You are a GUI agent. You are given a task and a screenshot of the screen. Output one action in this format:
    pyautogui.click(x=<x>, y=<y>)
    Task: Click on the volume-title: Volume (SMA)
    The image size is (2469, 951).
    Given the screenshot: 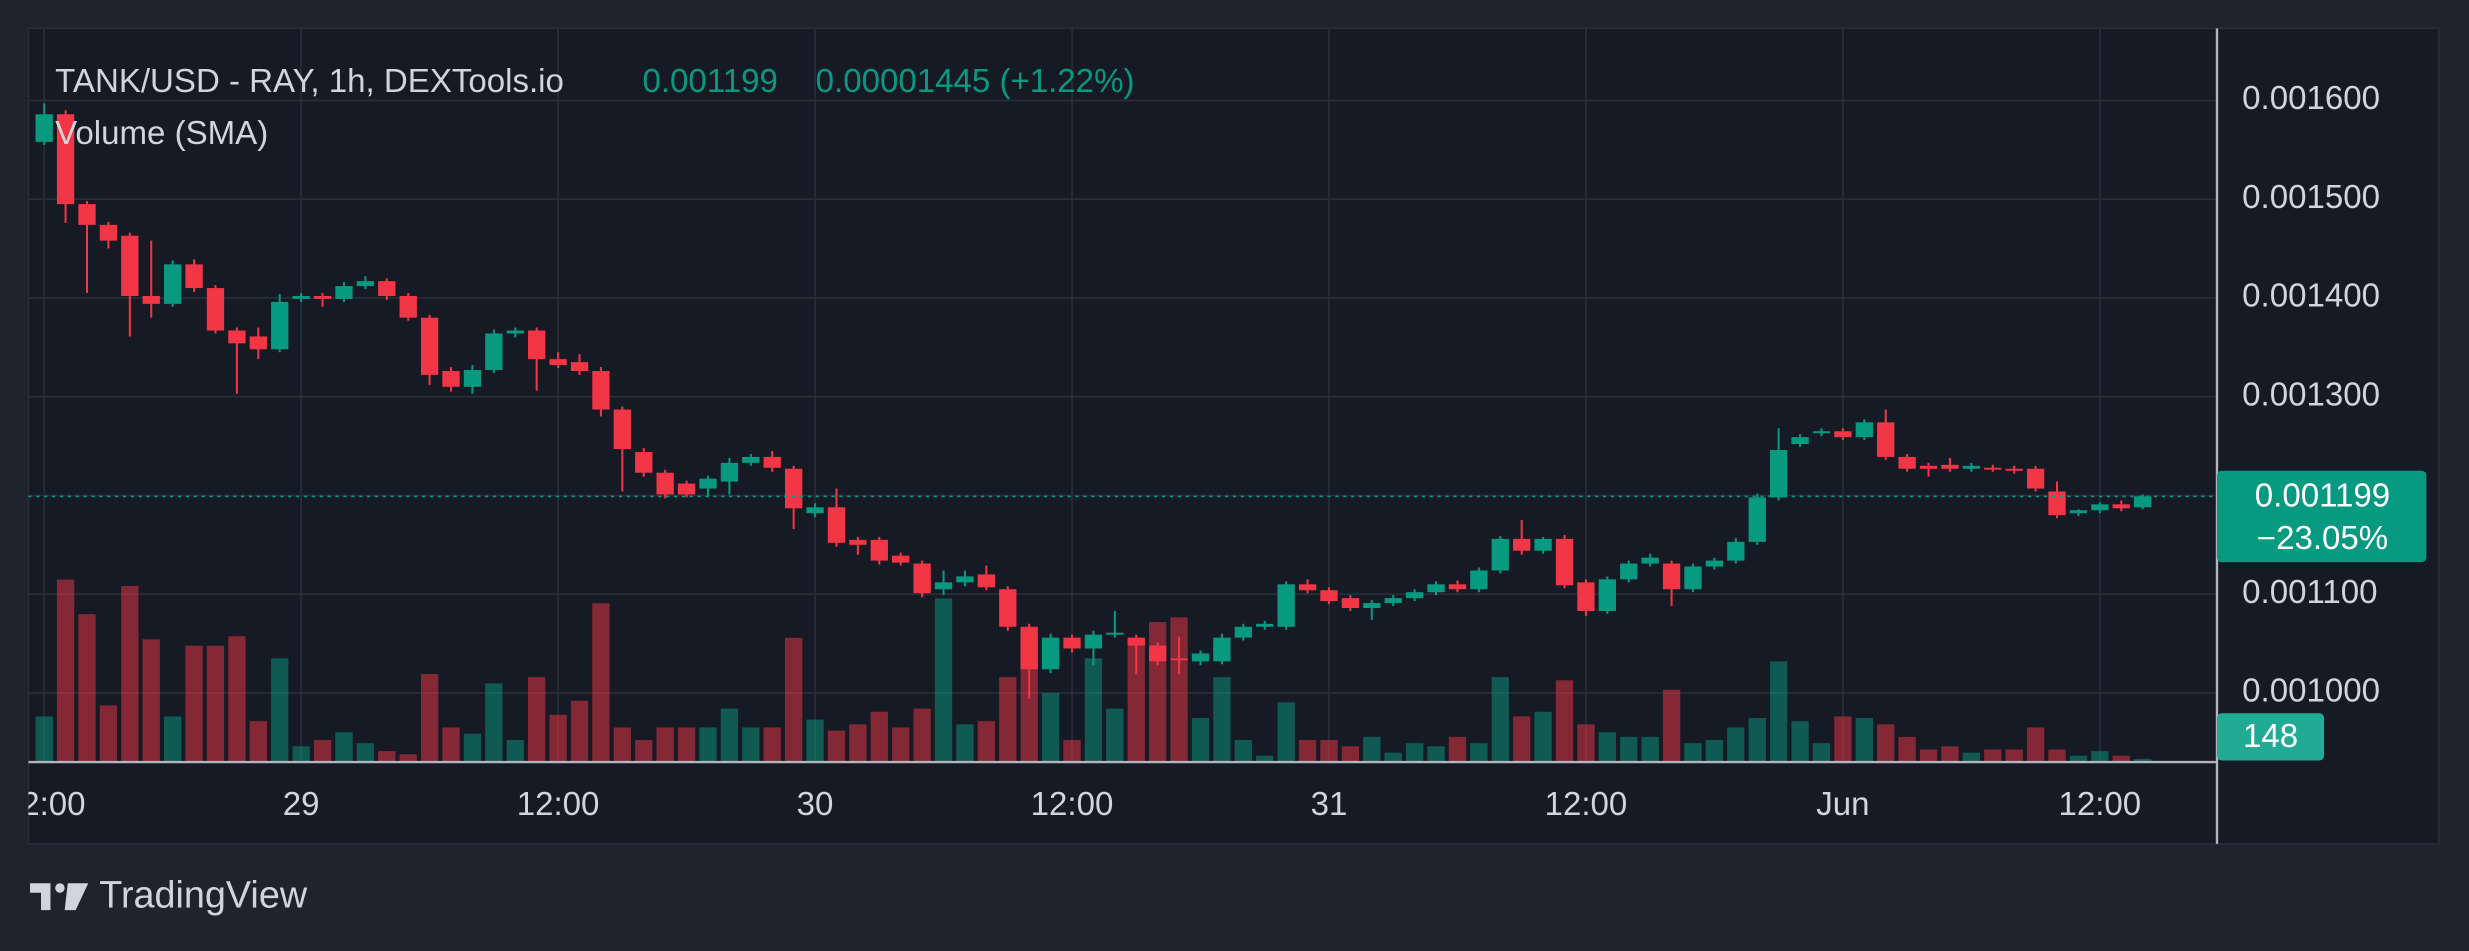 What is the action you would take?
    pyautogui.click(x=161, y=133)
    